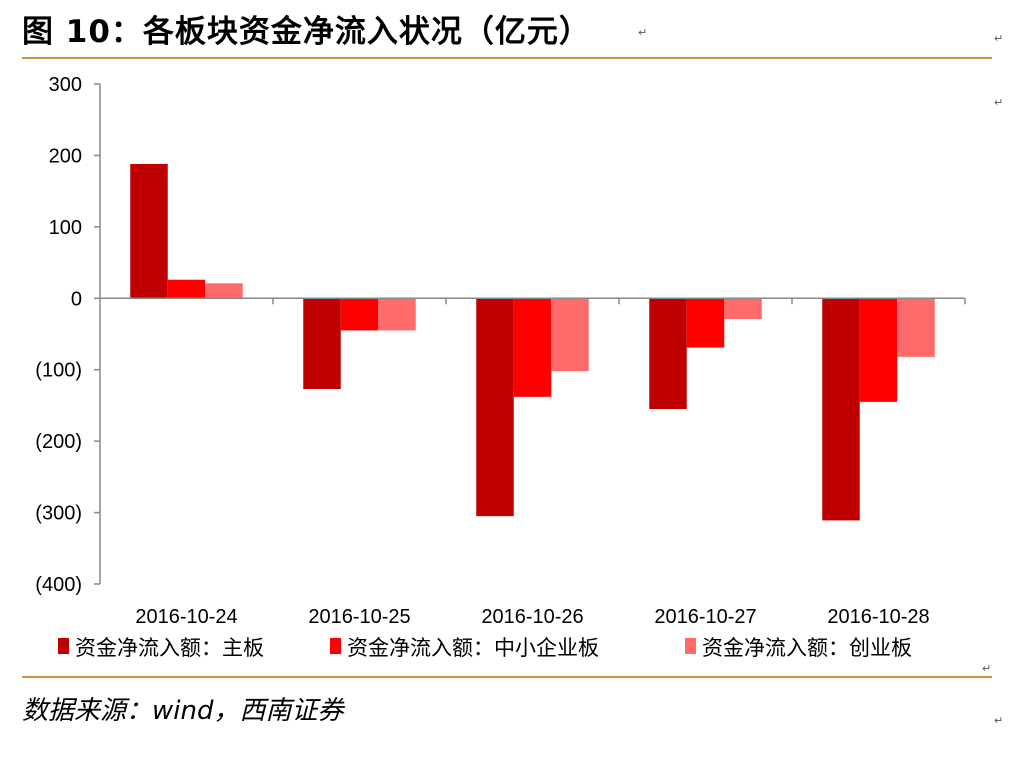 Image resolution: width=1015 pixels, height=760 pixels. I want to click on source-note: 数据来源：wind，西南证券, so click(183, 711).